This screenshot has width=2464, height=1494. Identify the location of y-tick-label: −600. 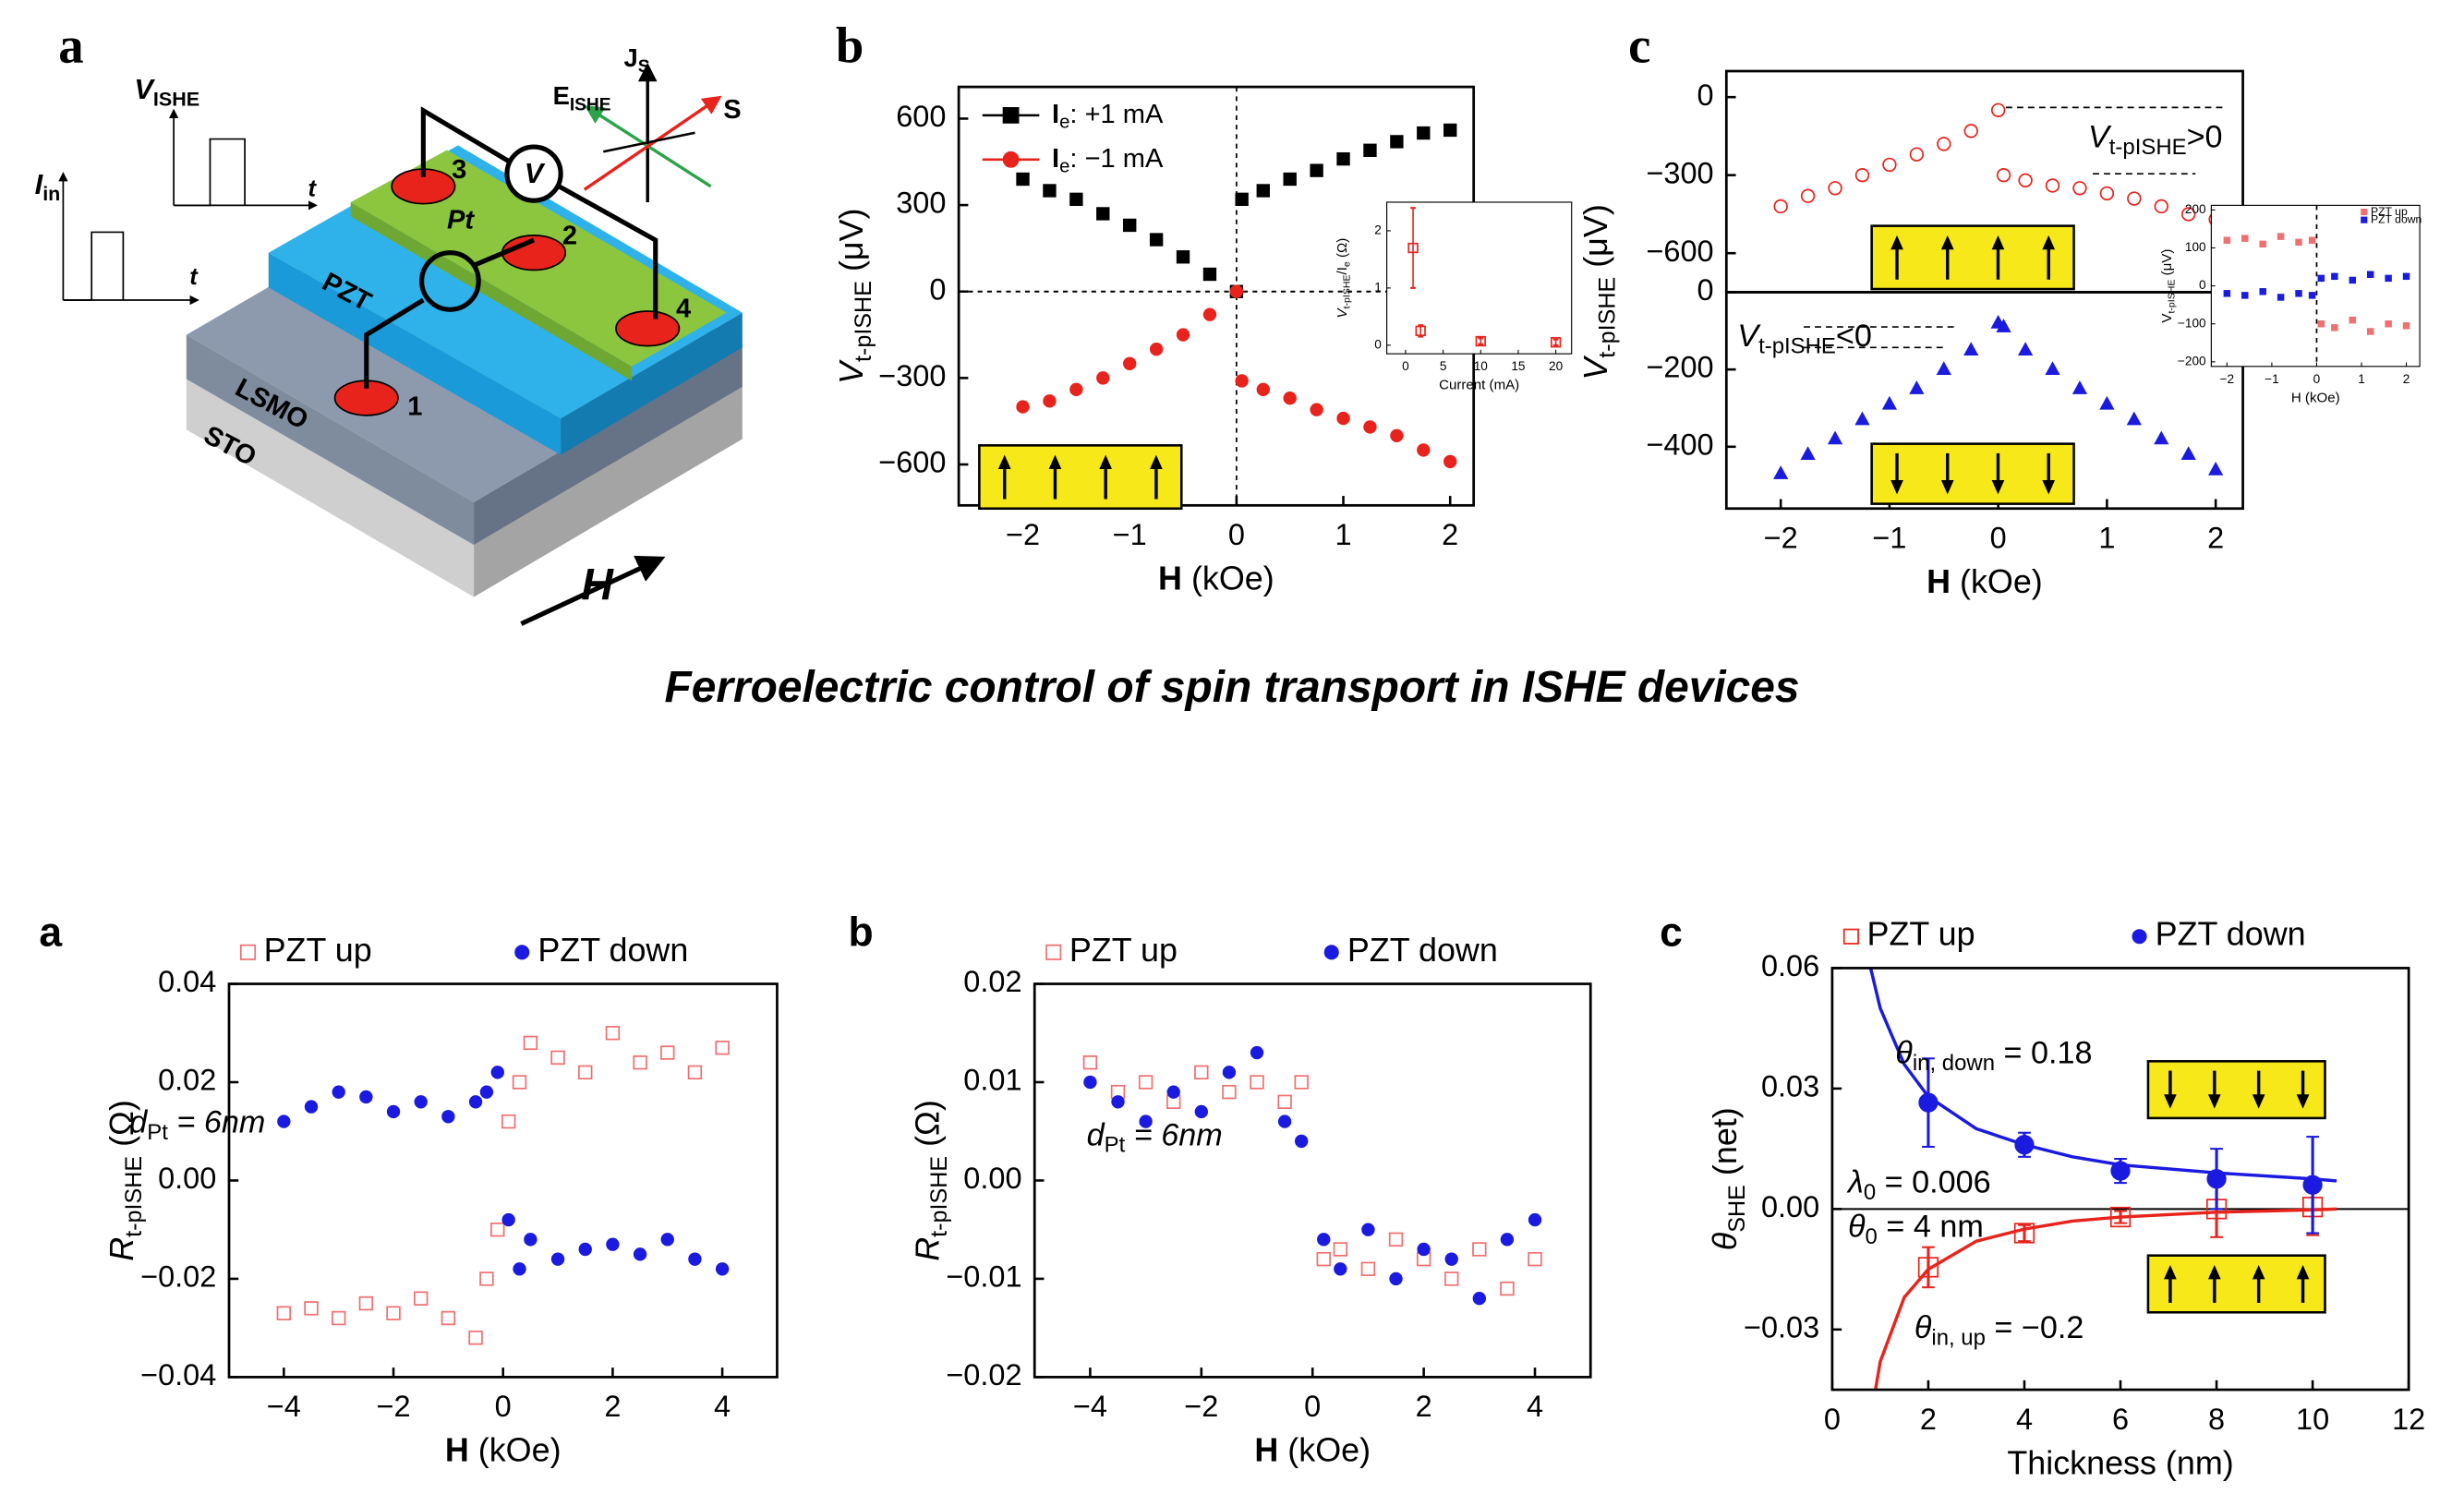
(912, 462).